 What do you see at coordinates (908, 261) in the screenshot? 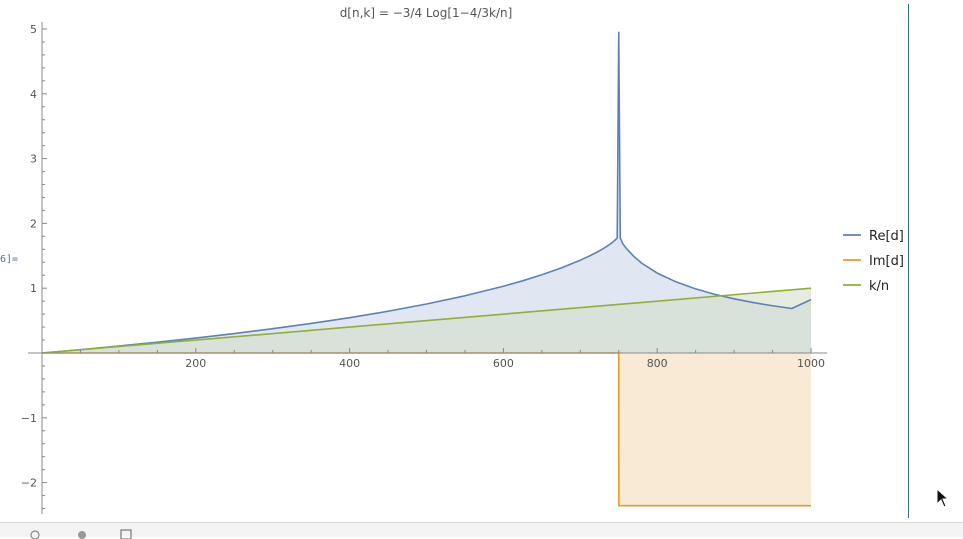
I see `cell-bracket` at bounding box center [908, 261].